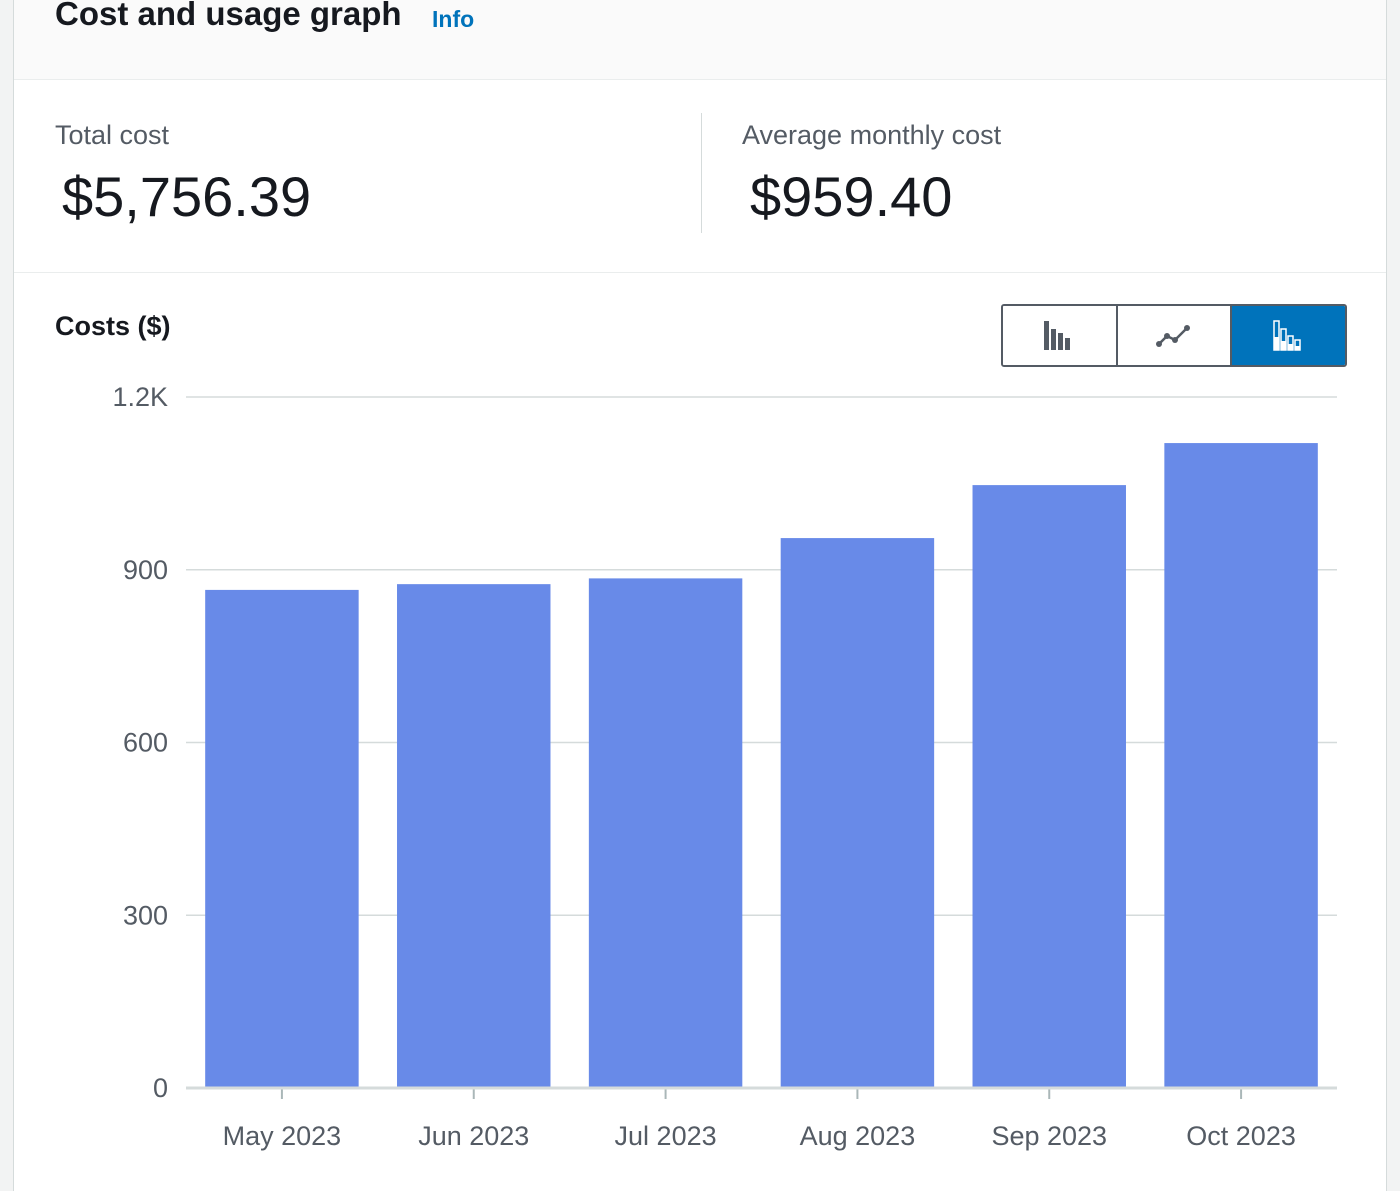 The height and width of the screenshot is (1191, 1400). Describe the element at coordinates (112, 135) in the screenshot. I see `total-cost-label: Total cost` at that location.